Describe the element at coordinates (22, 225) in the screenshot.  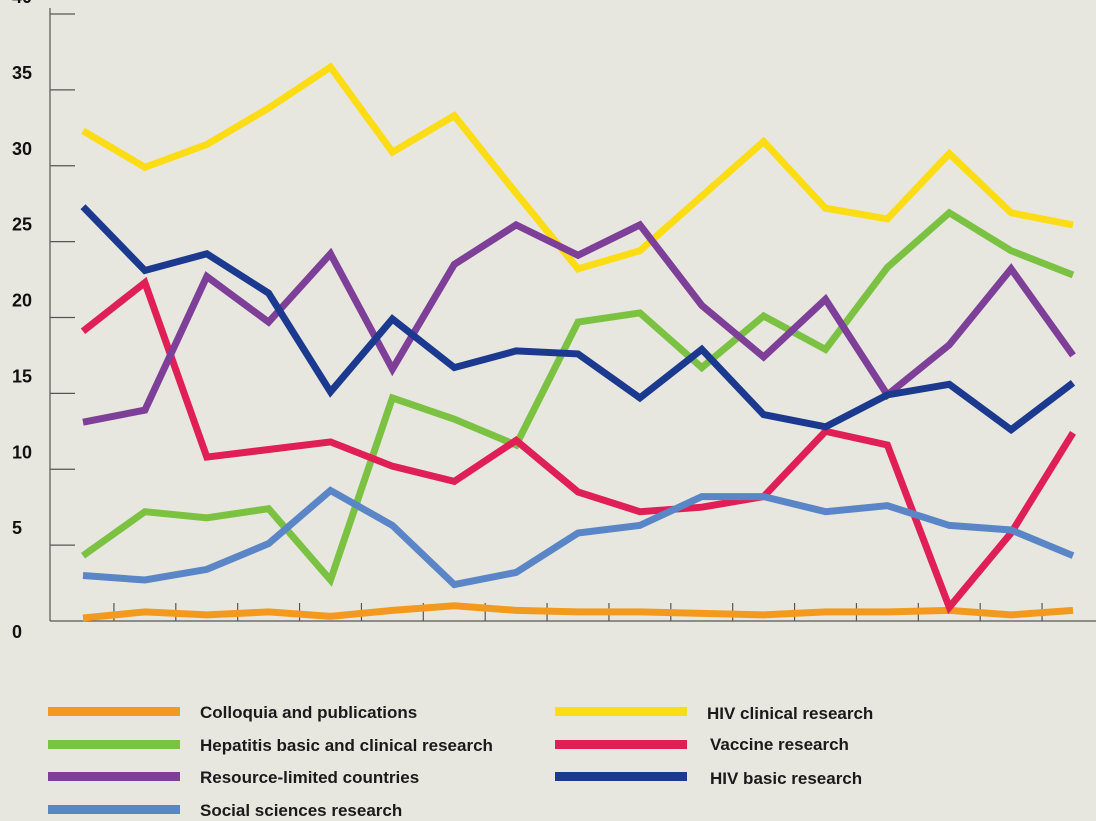
I see `y-tick-label: 25` at that location.